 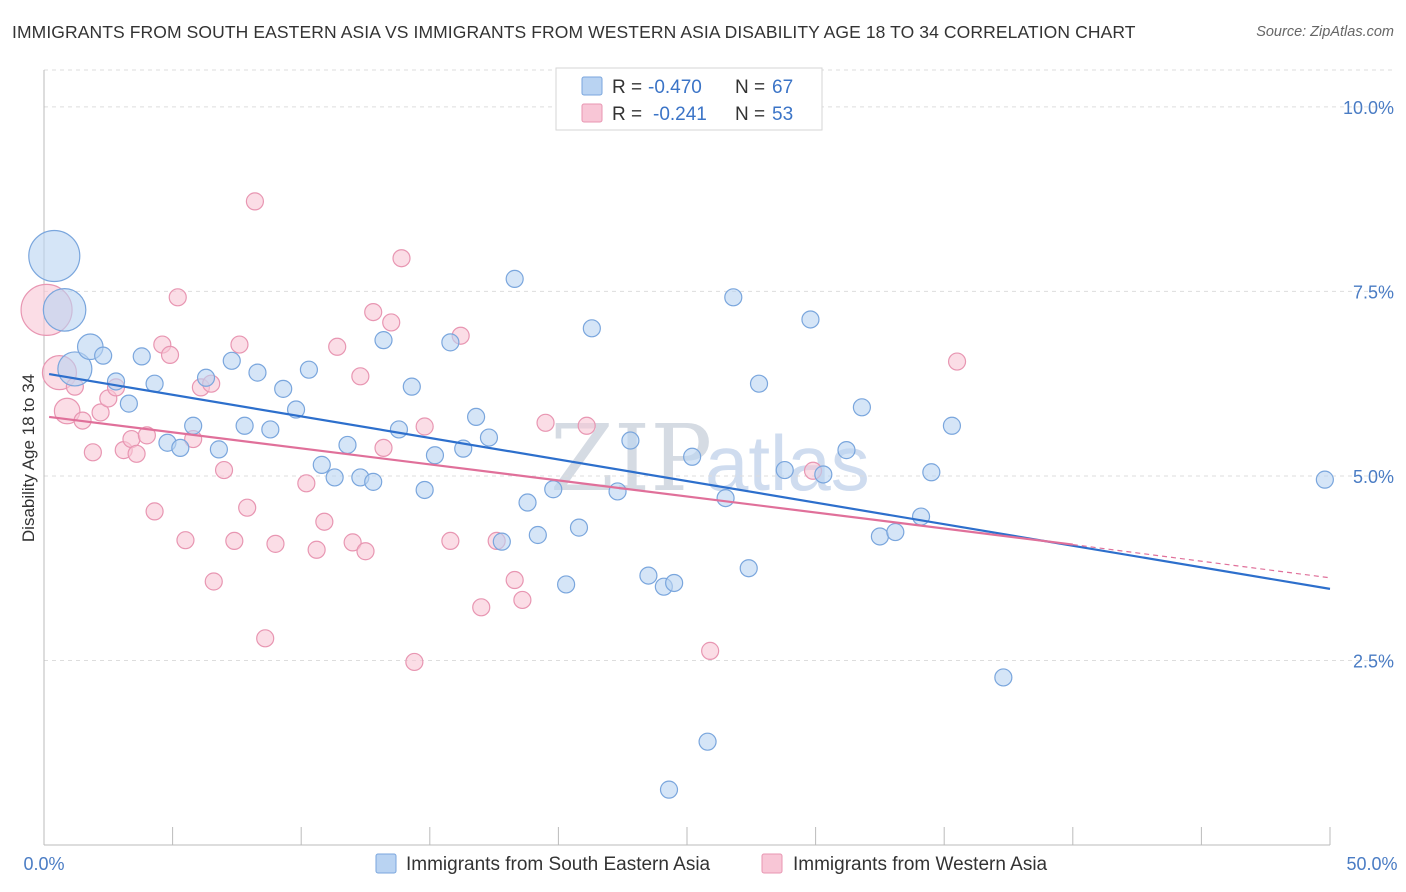 What do you see at coordinates (592, 113) in the screenshot?
I see `legend-swatch-pink` at bounding box center [592, 113].